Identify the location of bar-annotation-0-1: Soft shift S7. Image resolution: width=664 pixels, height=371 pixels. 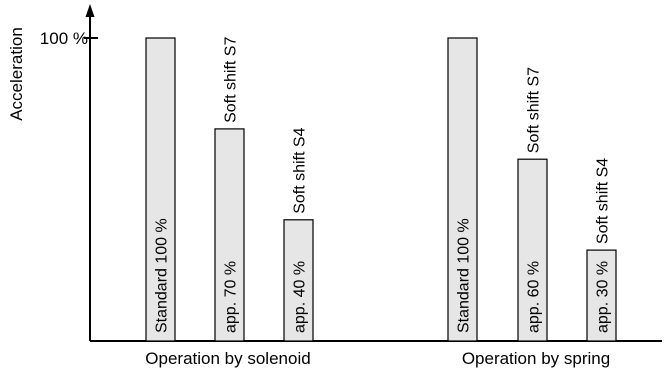
(231, 80).